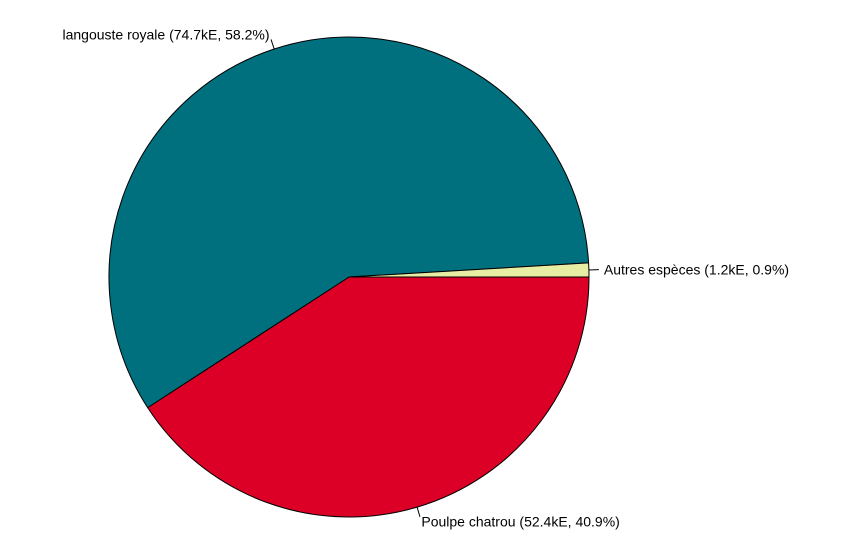  What do you see at coordinates (418, 511) in the screenshot?
I see `leader-line-poulpe-chatrou` at bounding box center [418, 511].